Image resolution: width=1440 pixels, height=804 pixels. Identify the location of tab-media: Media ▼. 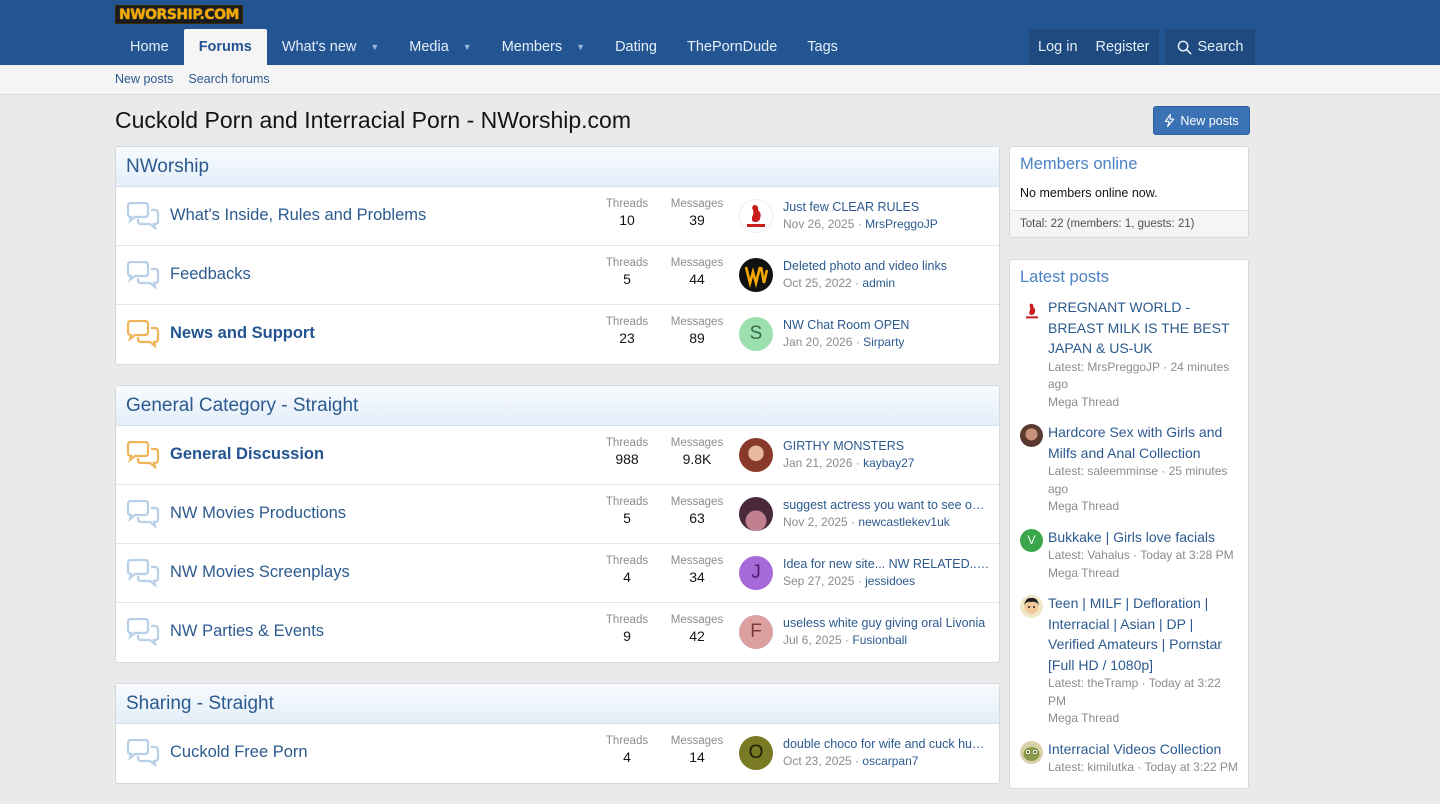
(440, 47).